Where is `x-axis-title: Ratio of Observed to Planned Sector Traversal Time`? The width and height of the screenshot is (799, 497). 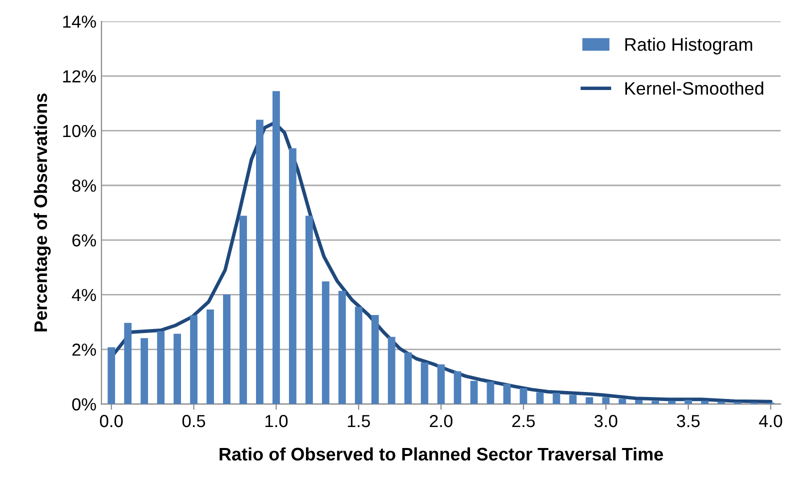 x-axis-title: Ratio of Observed to Planned Sector Traversal Time is located at coordinates (442, 454).